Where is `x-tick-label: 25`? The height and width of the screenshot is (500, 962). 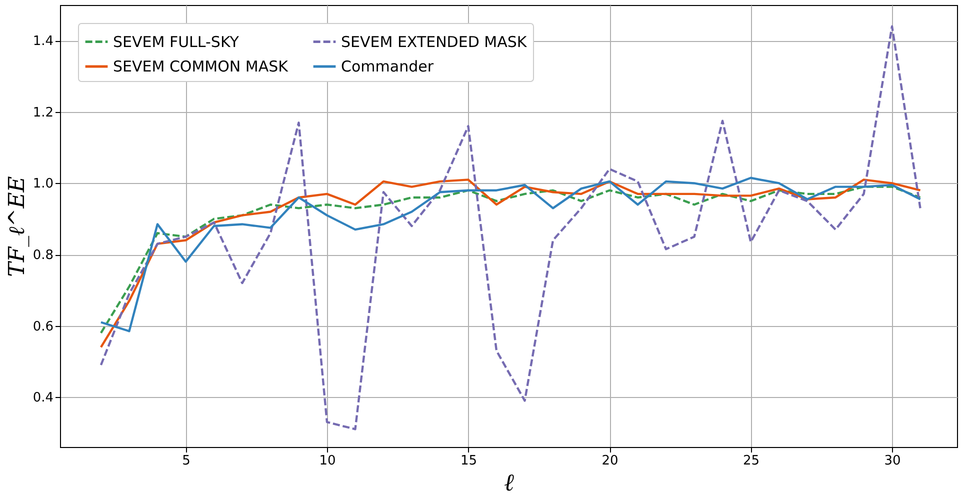
x-tick-label: 25 is located at coordinates (751, 461).